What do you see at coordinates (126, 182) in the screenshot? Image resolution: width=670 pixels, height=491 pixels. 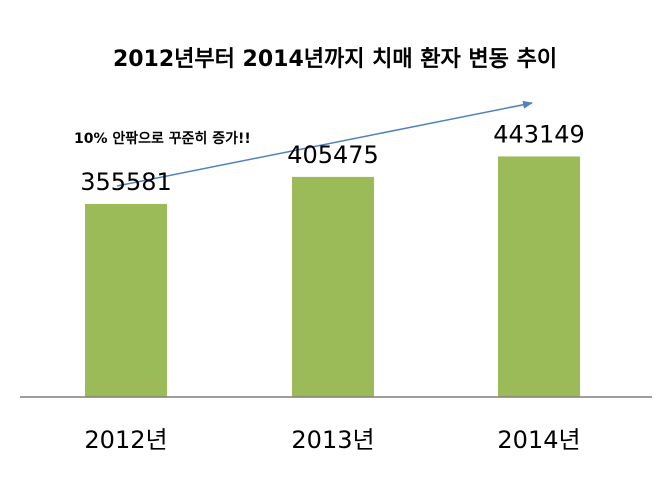 I see `data-label-2012년: 355581` at bounding box center [126, 182].